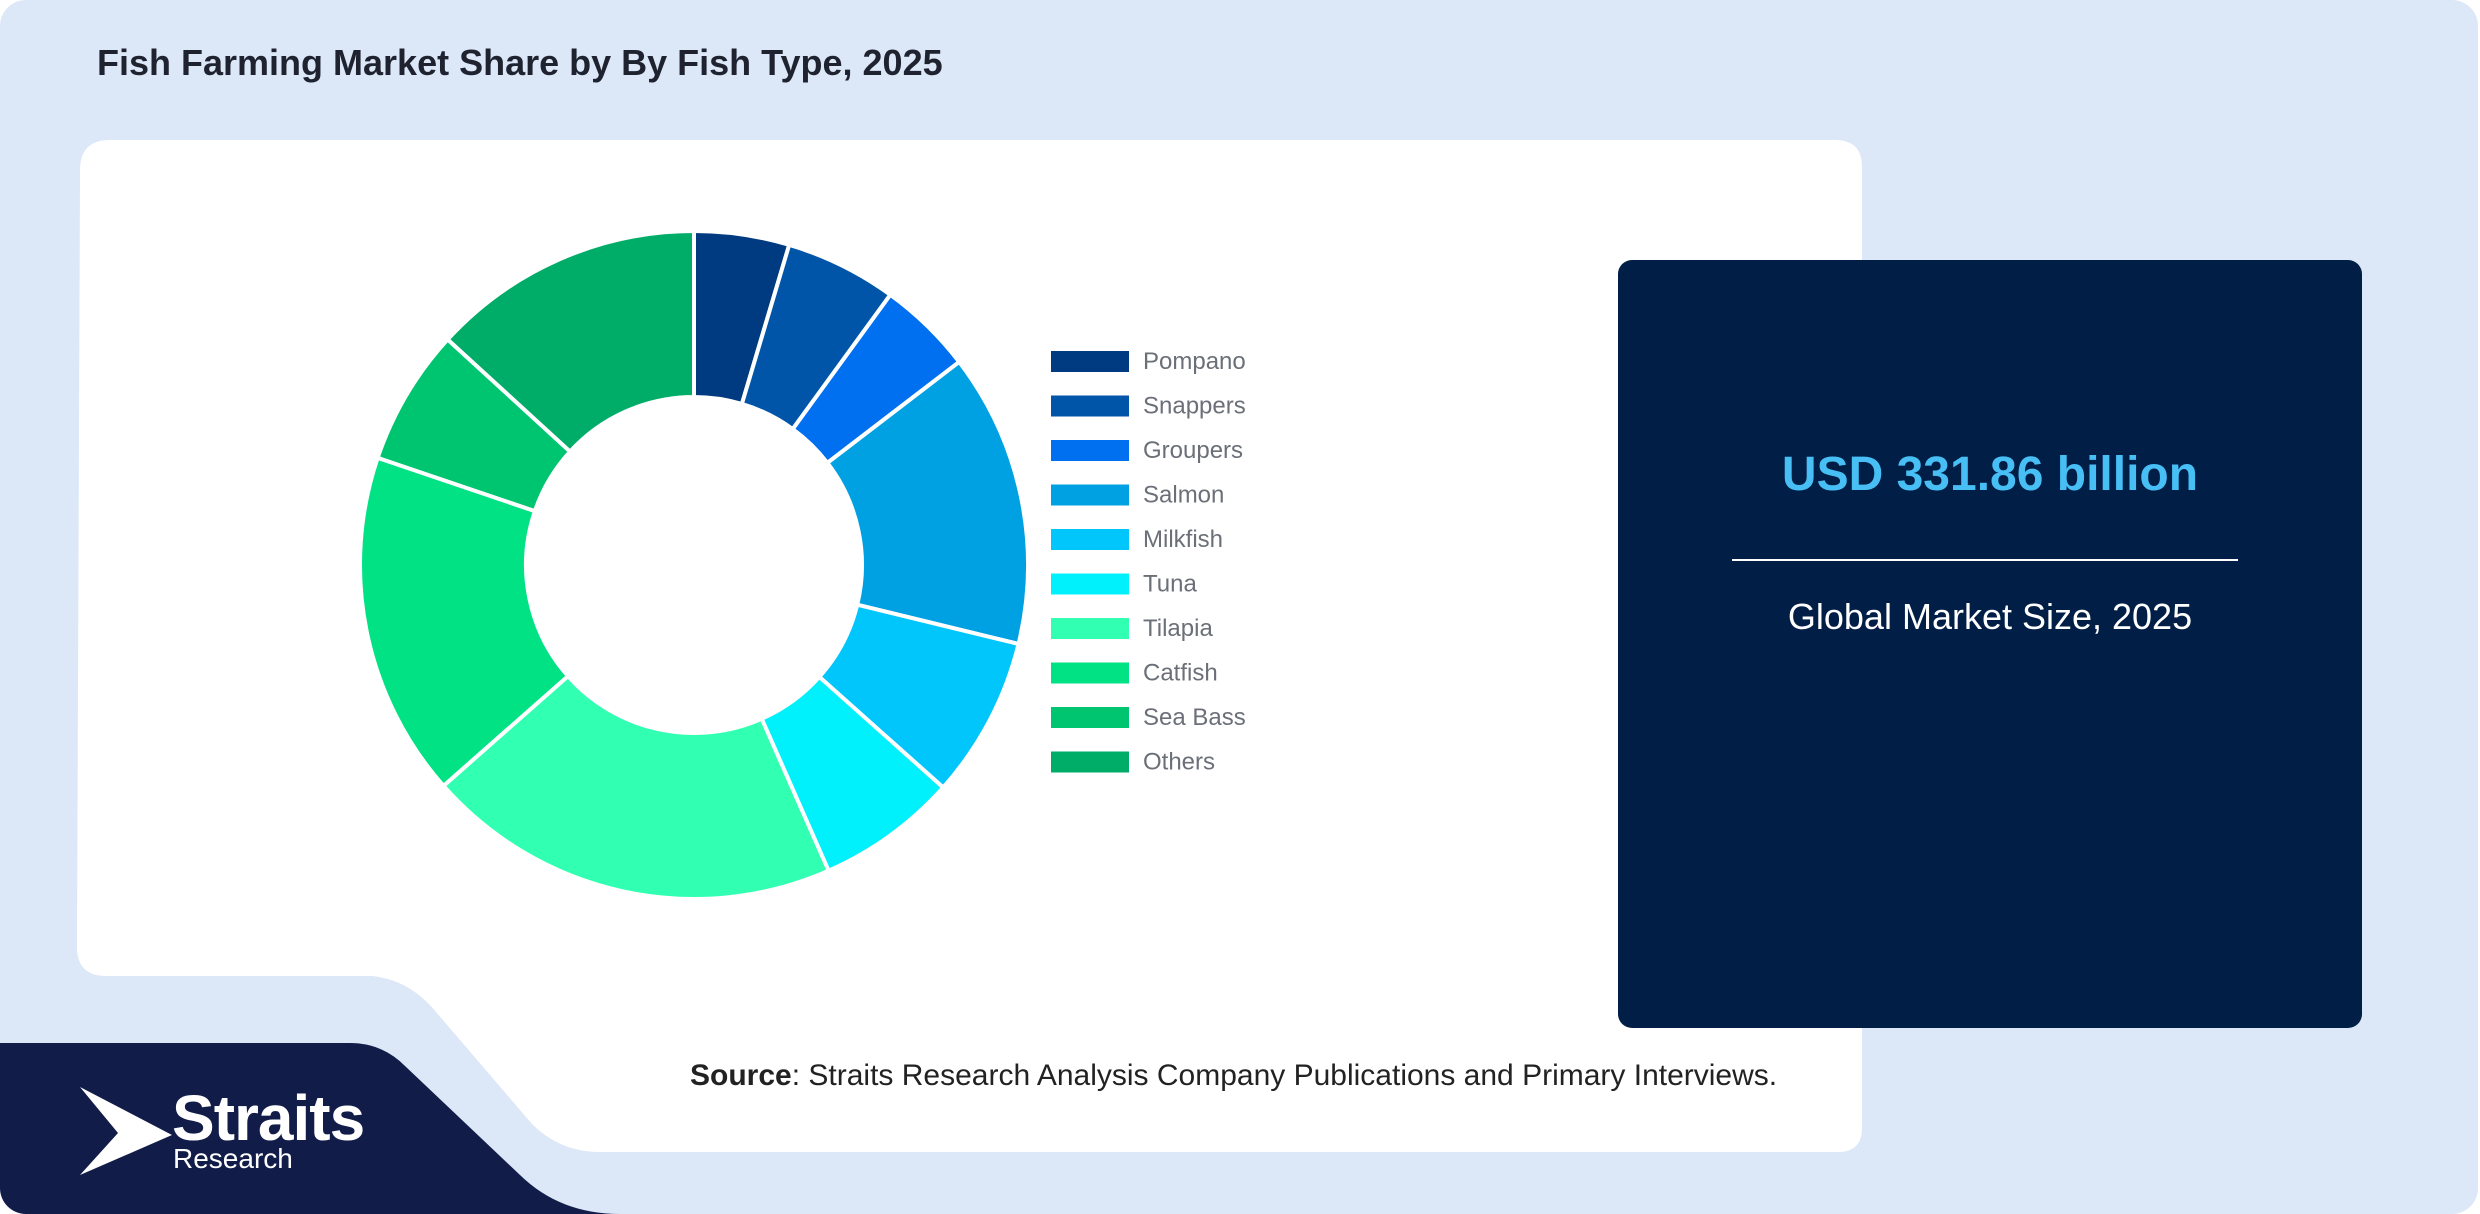  What do you see at coordinates (1090, 539) in the screenshot?
I see `legend-swatch-milkfish` at bounding box center [1090, 539].